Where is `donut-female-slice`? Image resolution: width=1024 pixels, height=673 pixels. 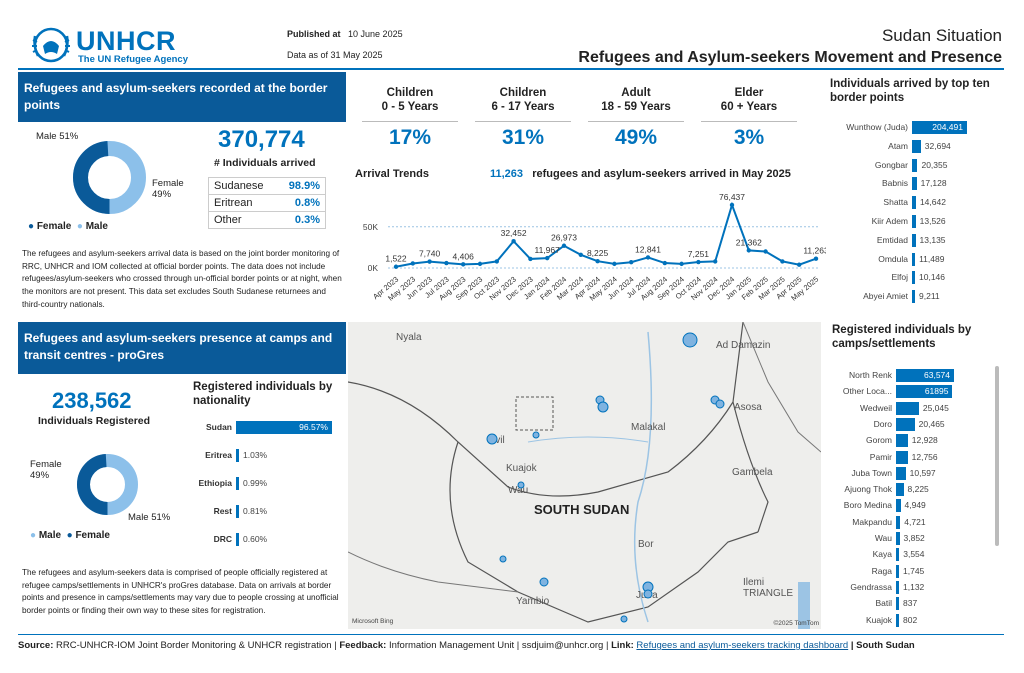
donut-female-slice is located at coordinates (107, 484).